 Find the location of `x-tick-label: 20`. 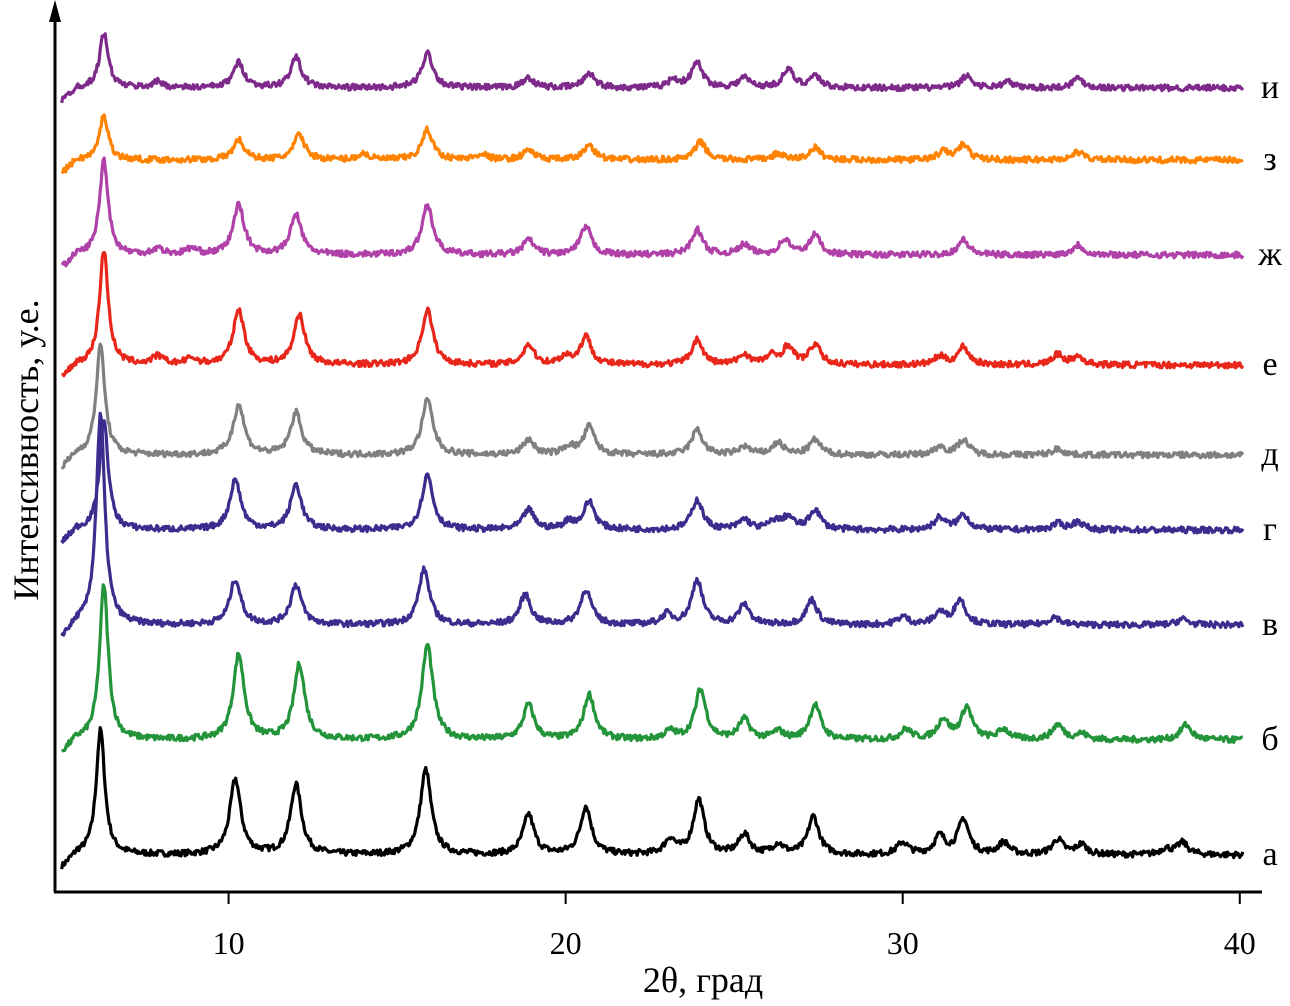

x-tick-label: 20 is located at coordinates (566, 943).